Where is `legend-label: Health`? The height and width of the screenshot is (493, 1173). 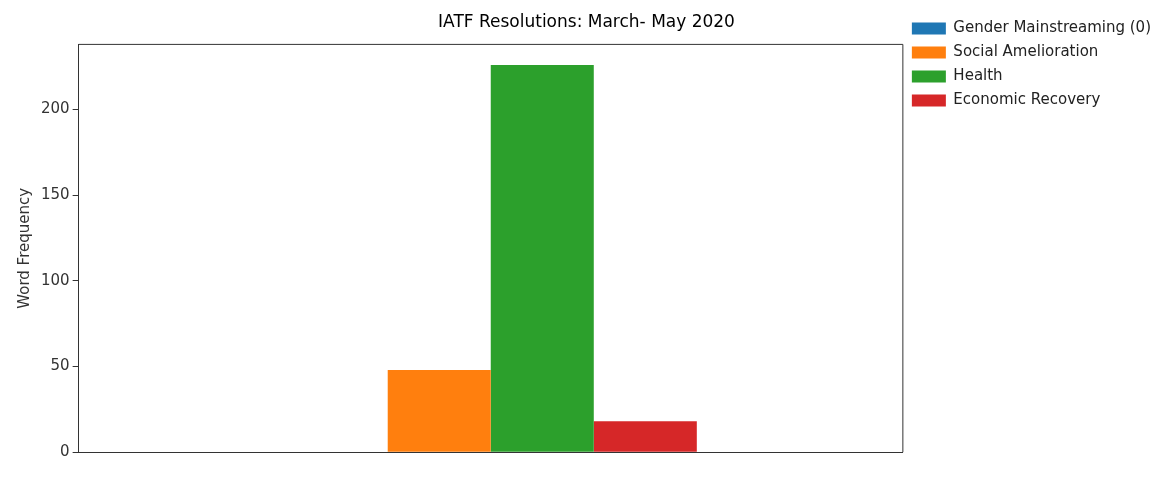
legend-label: Health is located at coordinates (978, 75).